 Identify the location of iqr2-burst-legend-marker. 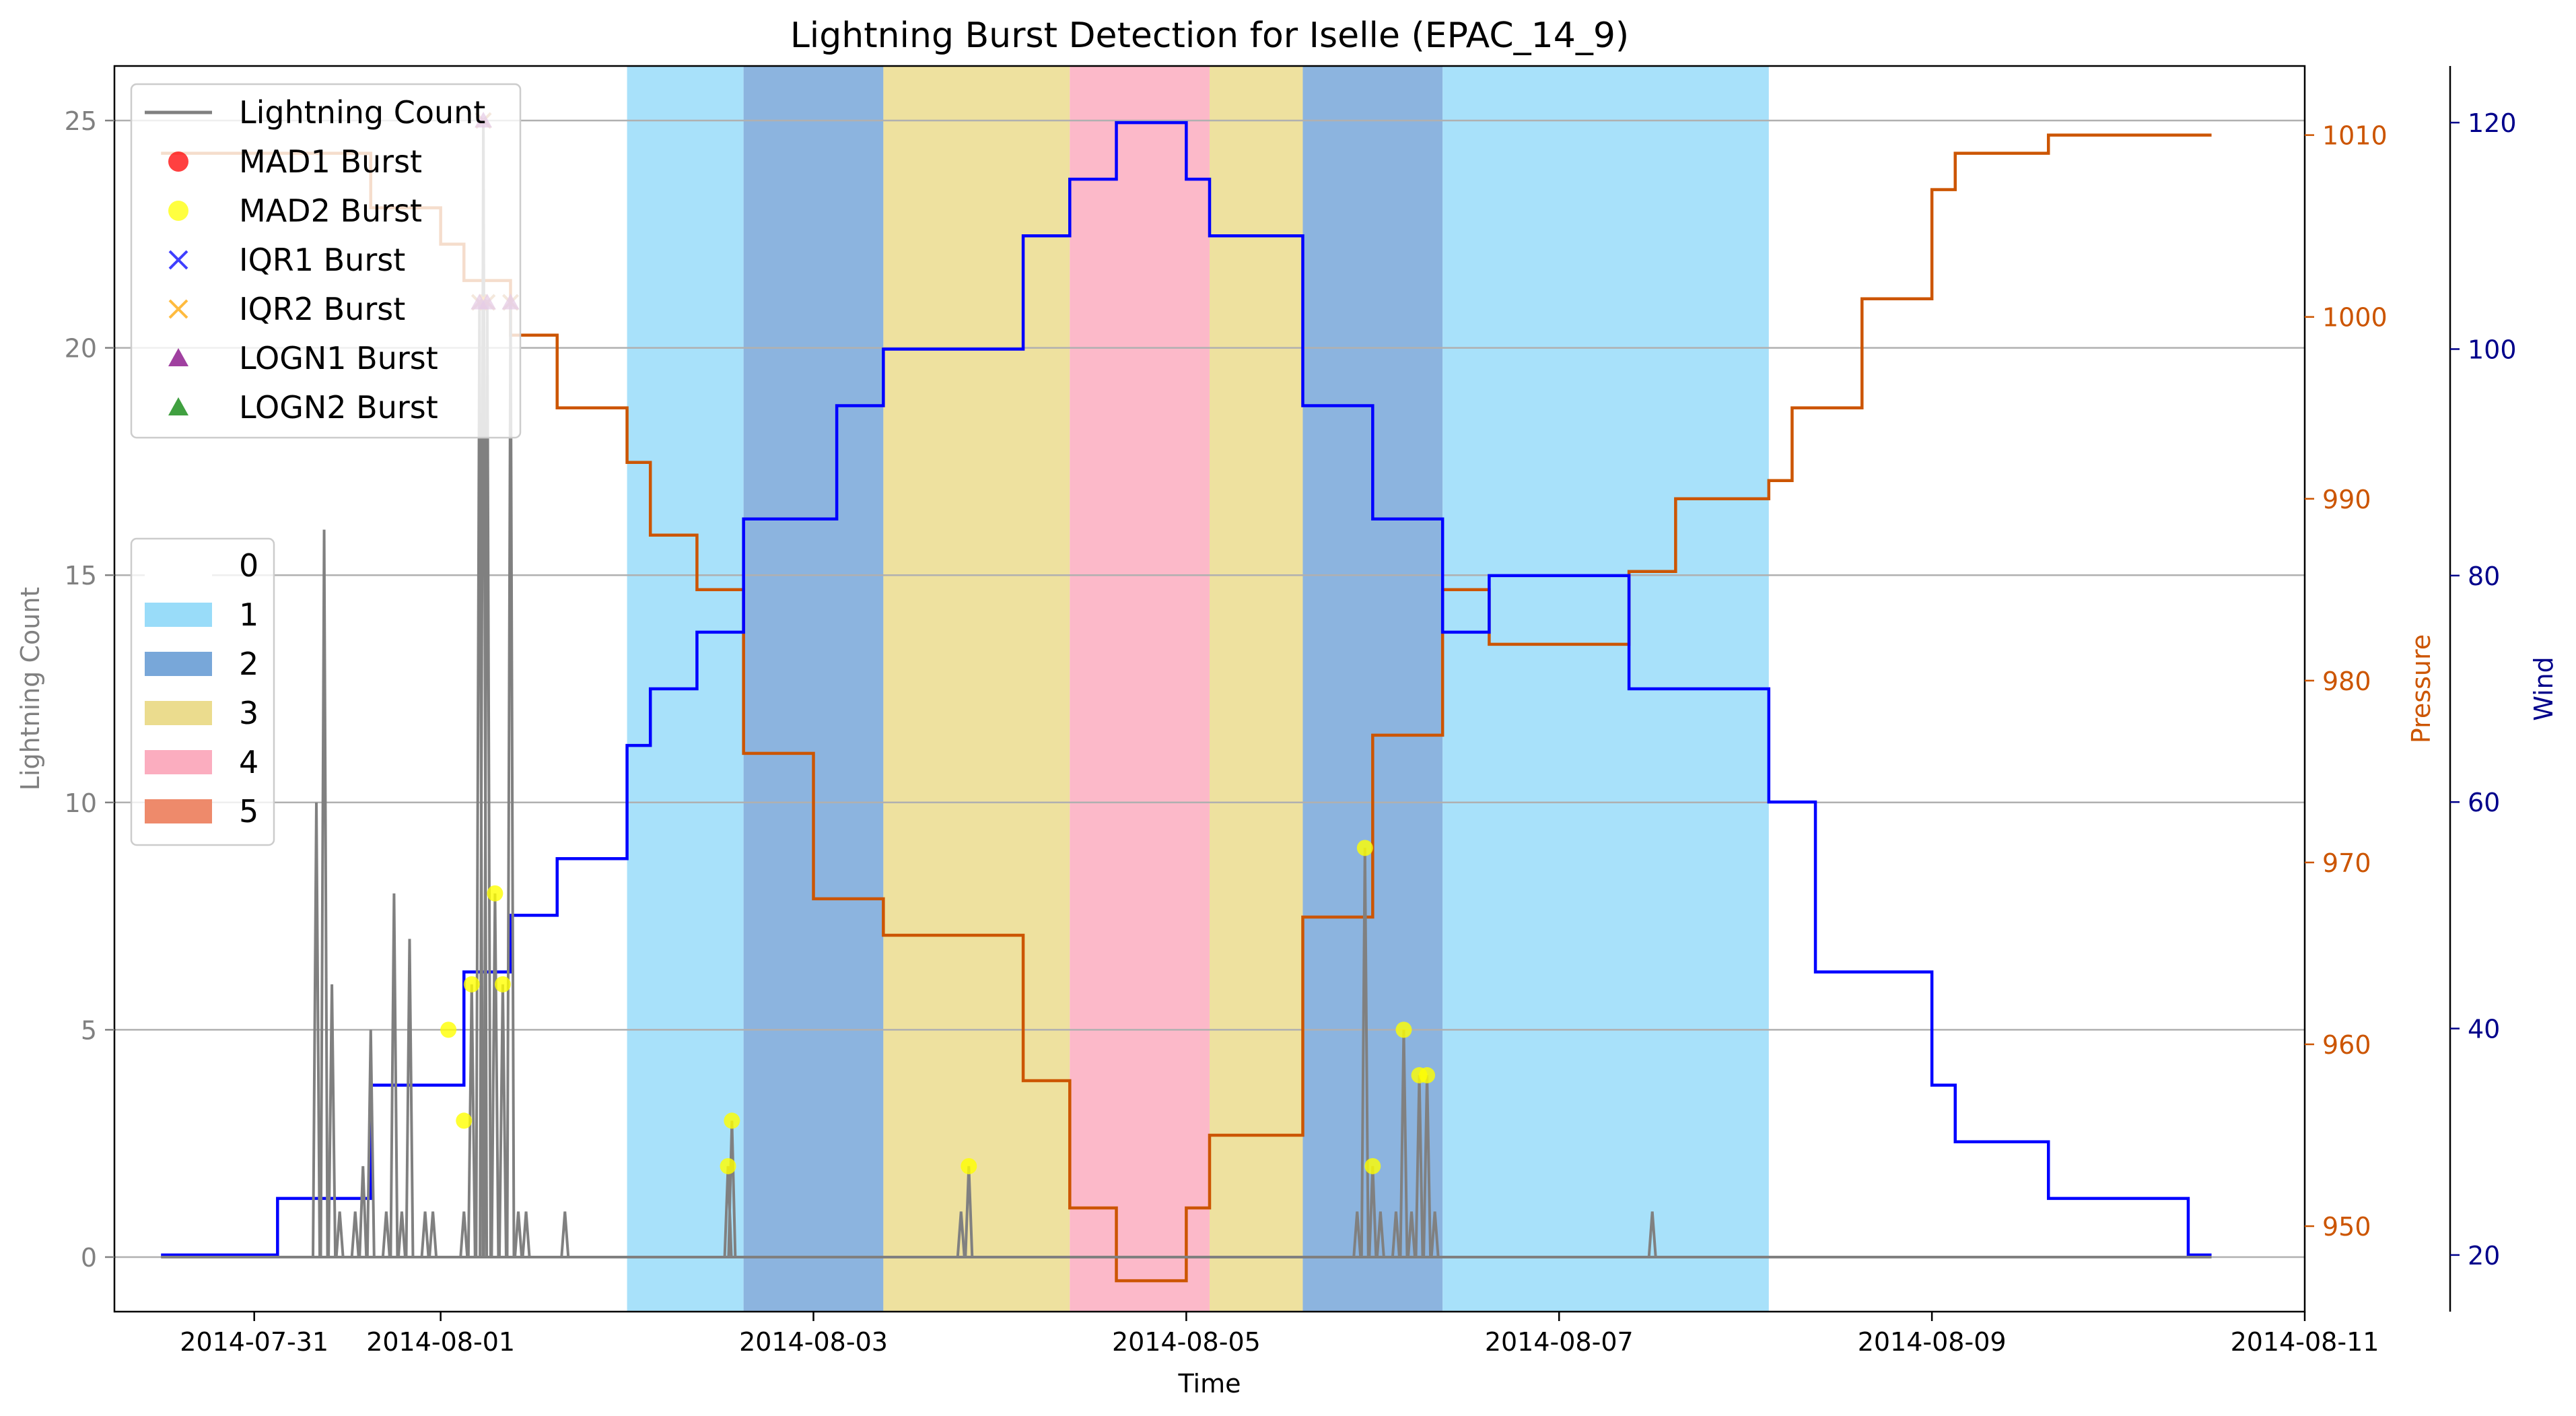
(178, 309).